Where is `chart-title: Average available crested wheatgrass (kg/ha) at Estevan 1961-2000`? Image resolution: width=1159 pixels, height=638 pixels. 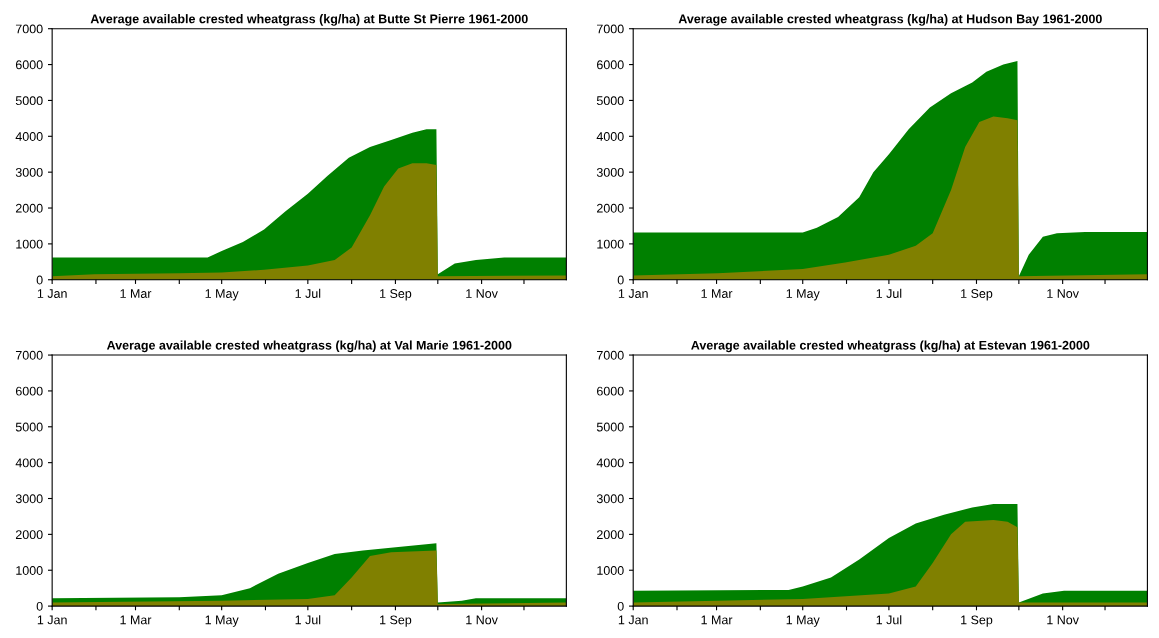 chart-title: Average available crested wheatgrass (kg/ha) at Estevan 1961-2000 is located at coordinates (890, 346).